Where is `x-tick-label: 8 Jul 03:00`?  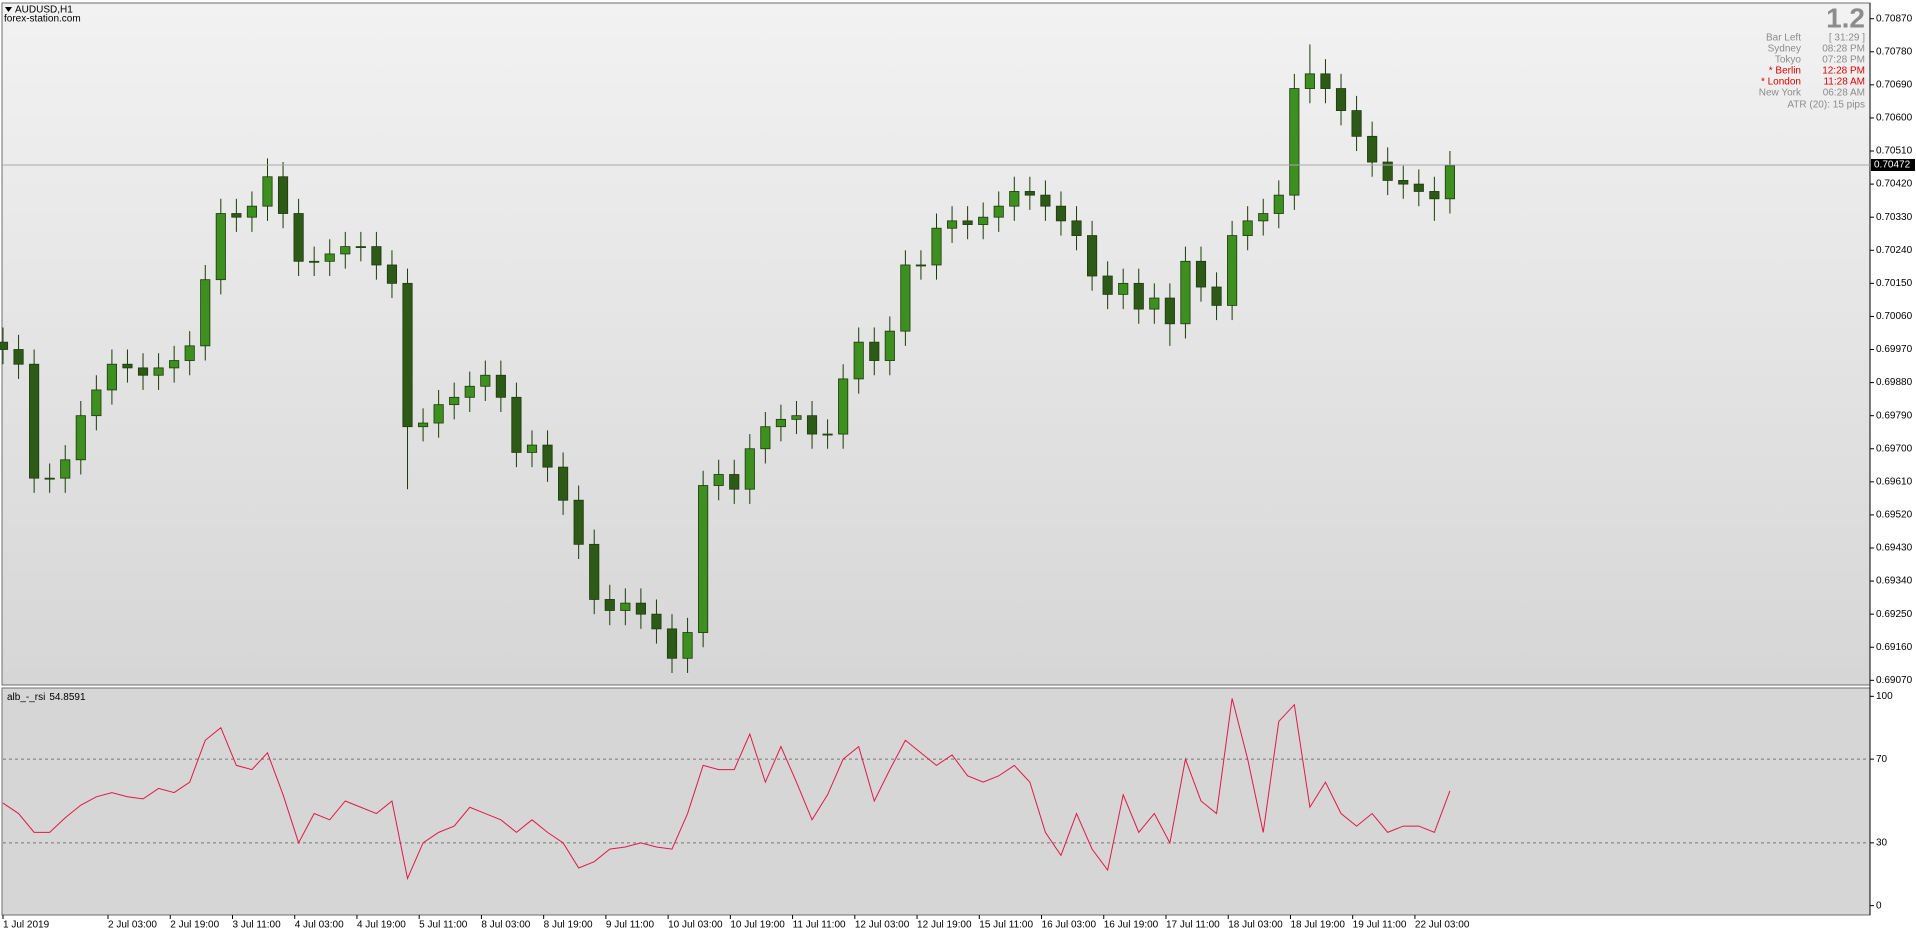 x-tick-label: 8 Jul 03:00 is located at coordinates (505, 925).